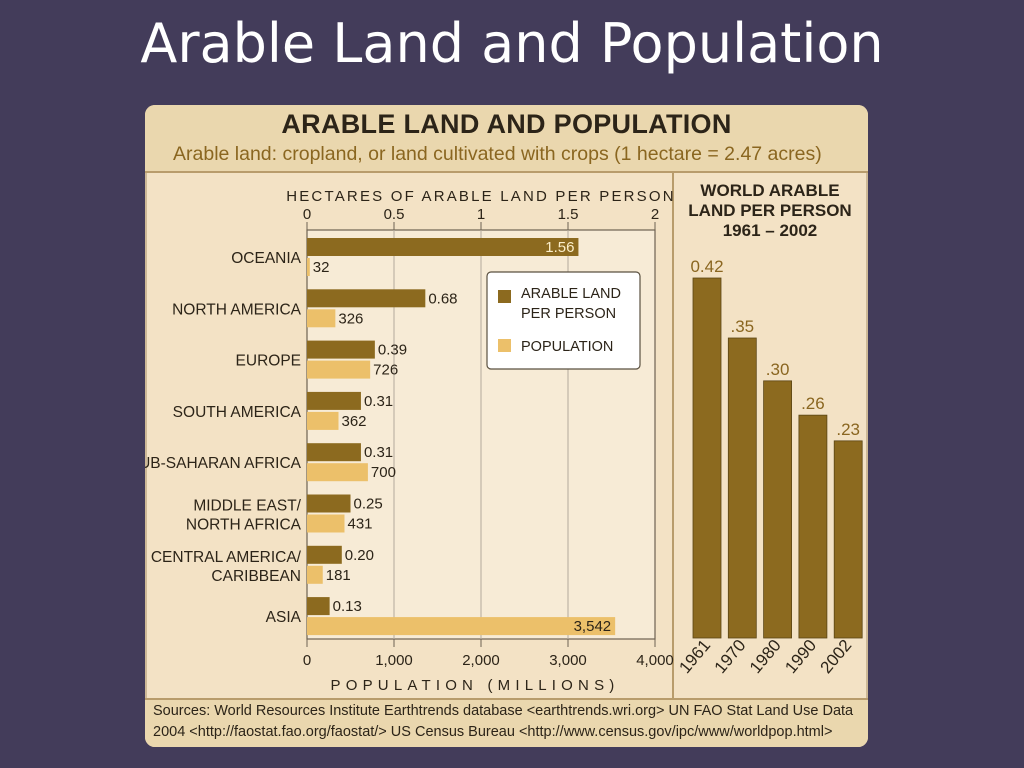 Image resolution: width=1024 pixels, height=768 pixels. I want to click on category-label: OCEANIA, so click(266, 258).